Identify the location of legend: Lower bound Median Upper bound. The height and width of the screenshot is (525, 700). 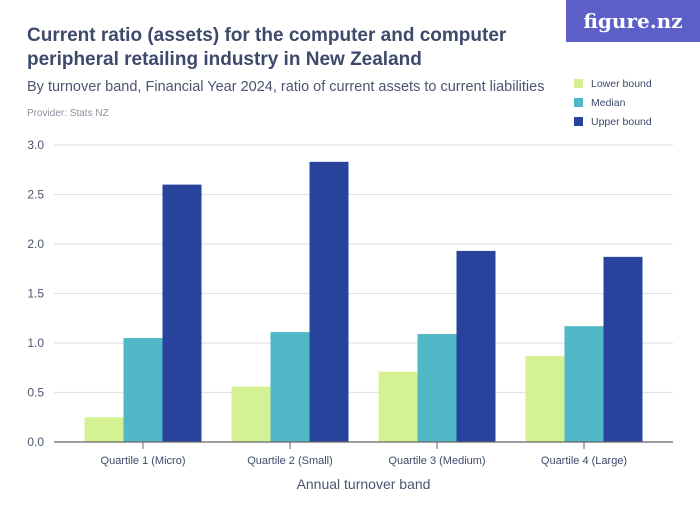
(613, 102).